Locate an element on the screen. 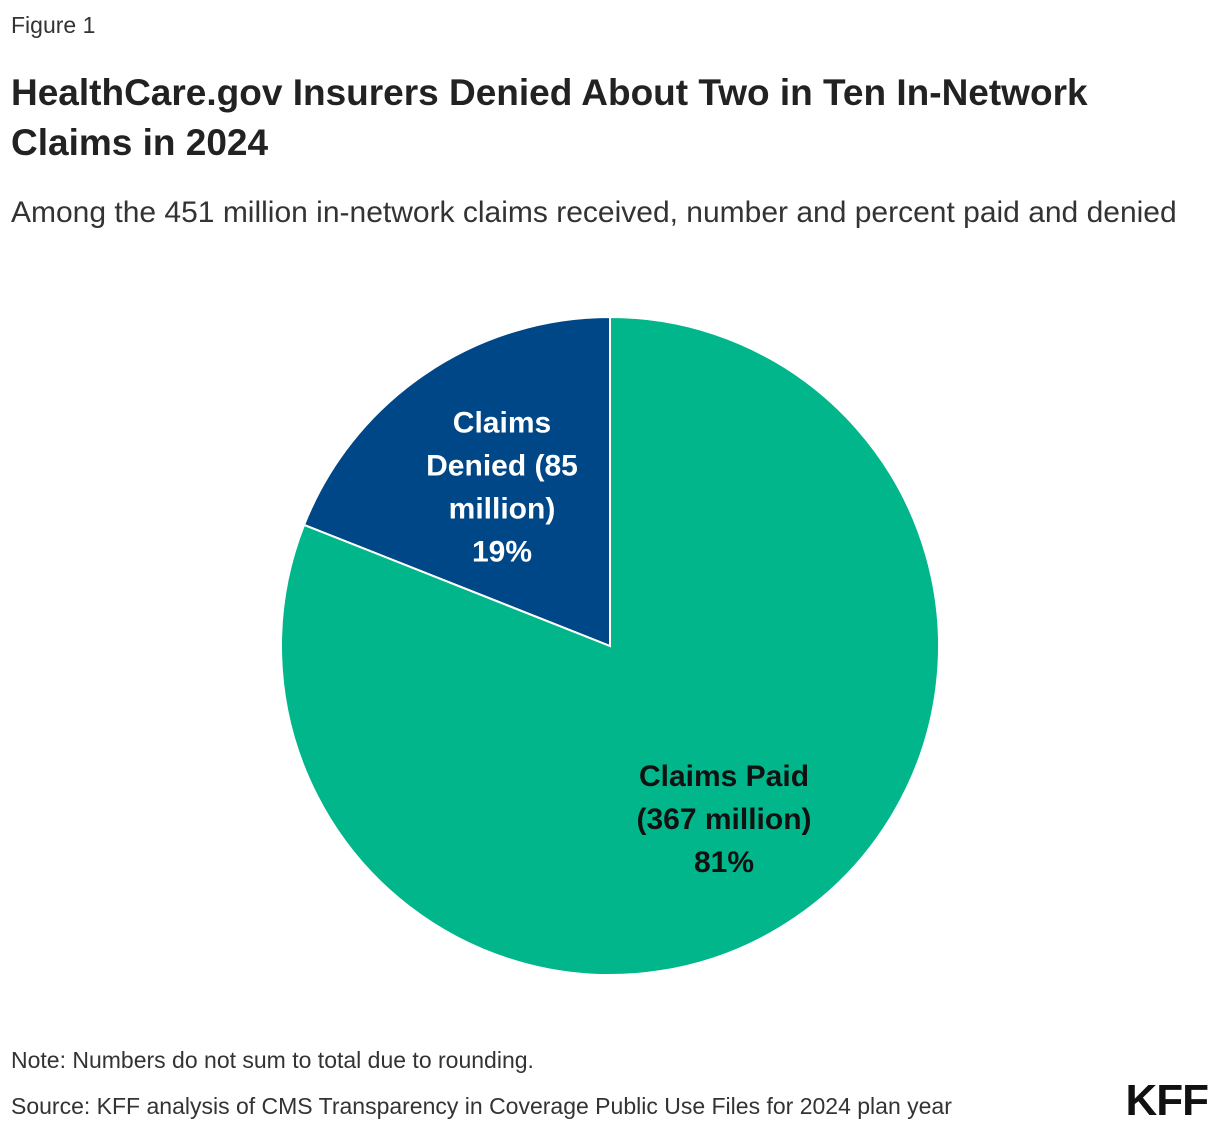 The height and width of the screenshot is (1134, 1220). kff-logo: KFF is located at coordinates (1167, 1100).